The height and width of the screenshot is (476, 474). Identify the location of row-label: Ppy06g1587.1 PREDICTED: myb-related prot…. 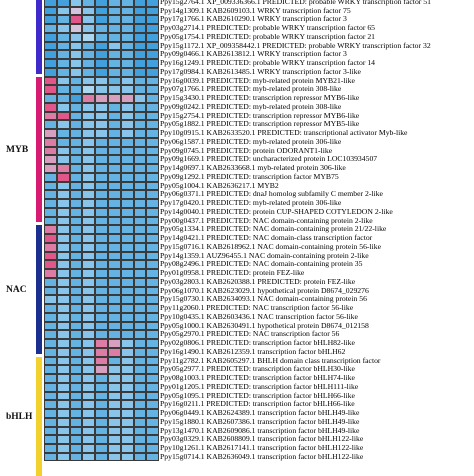
(251, 141).